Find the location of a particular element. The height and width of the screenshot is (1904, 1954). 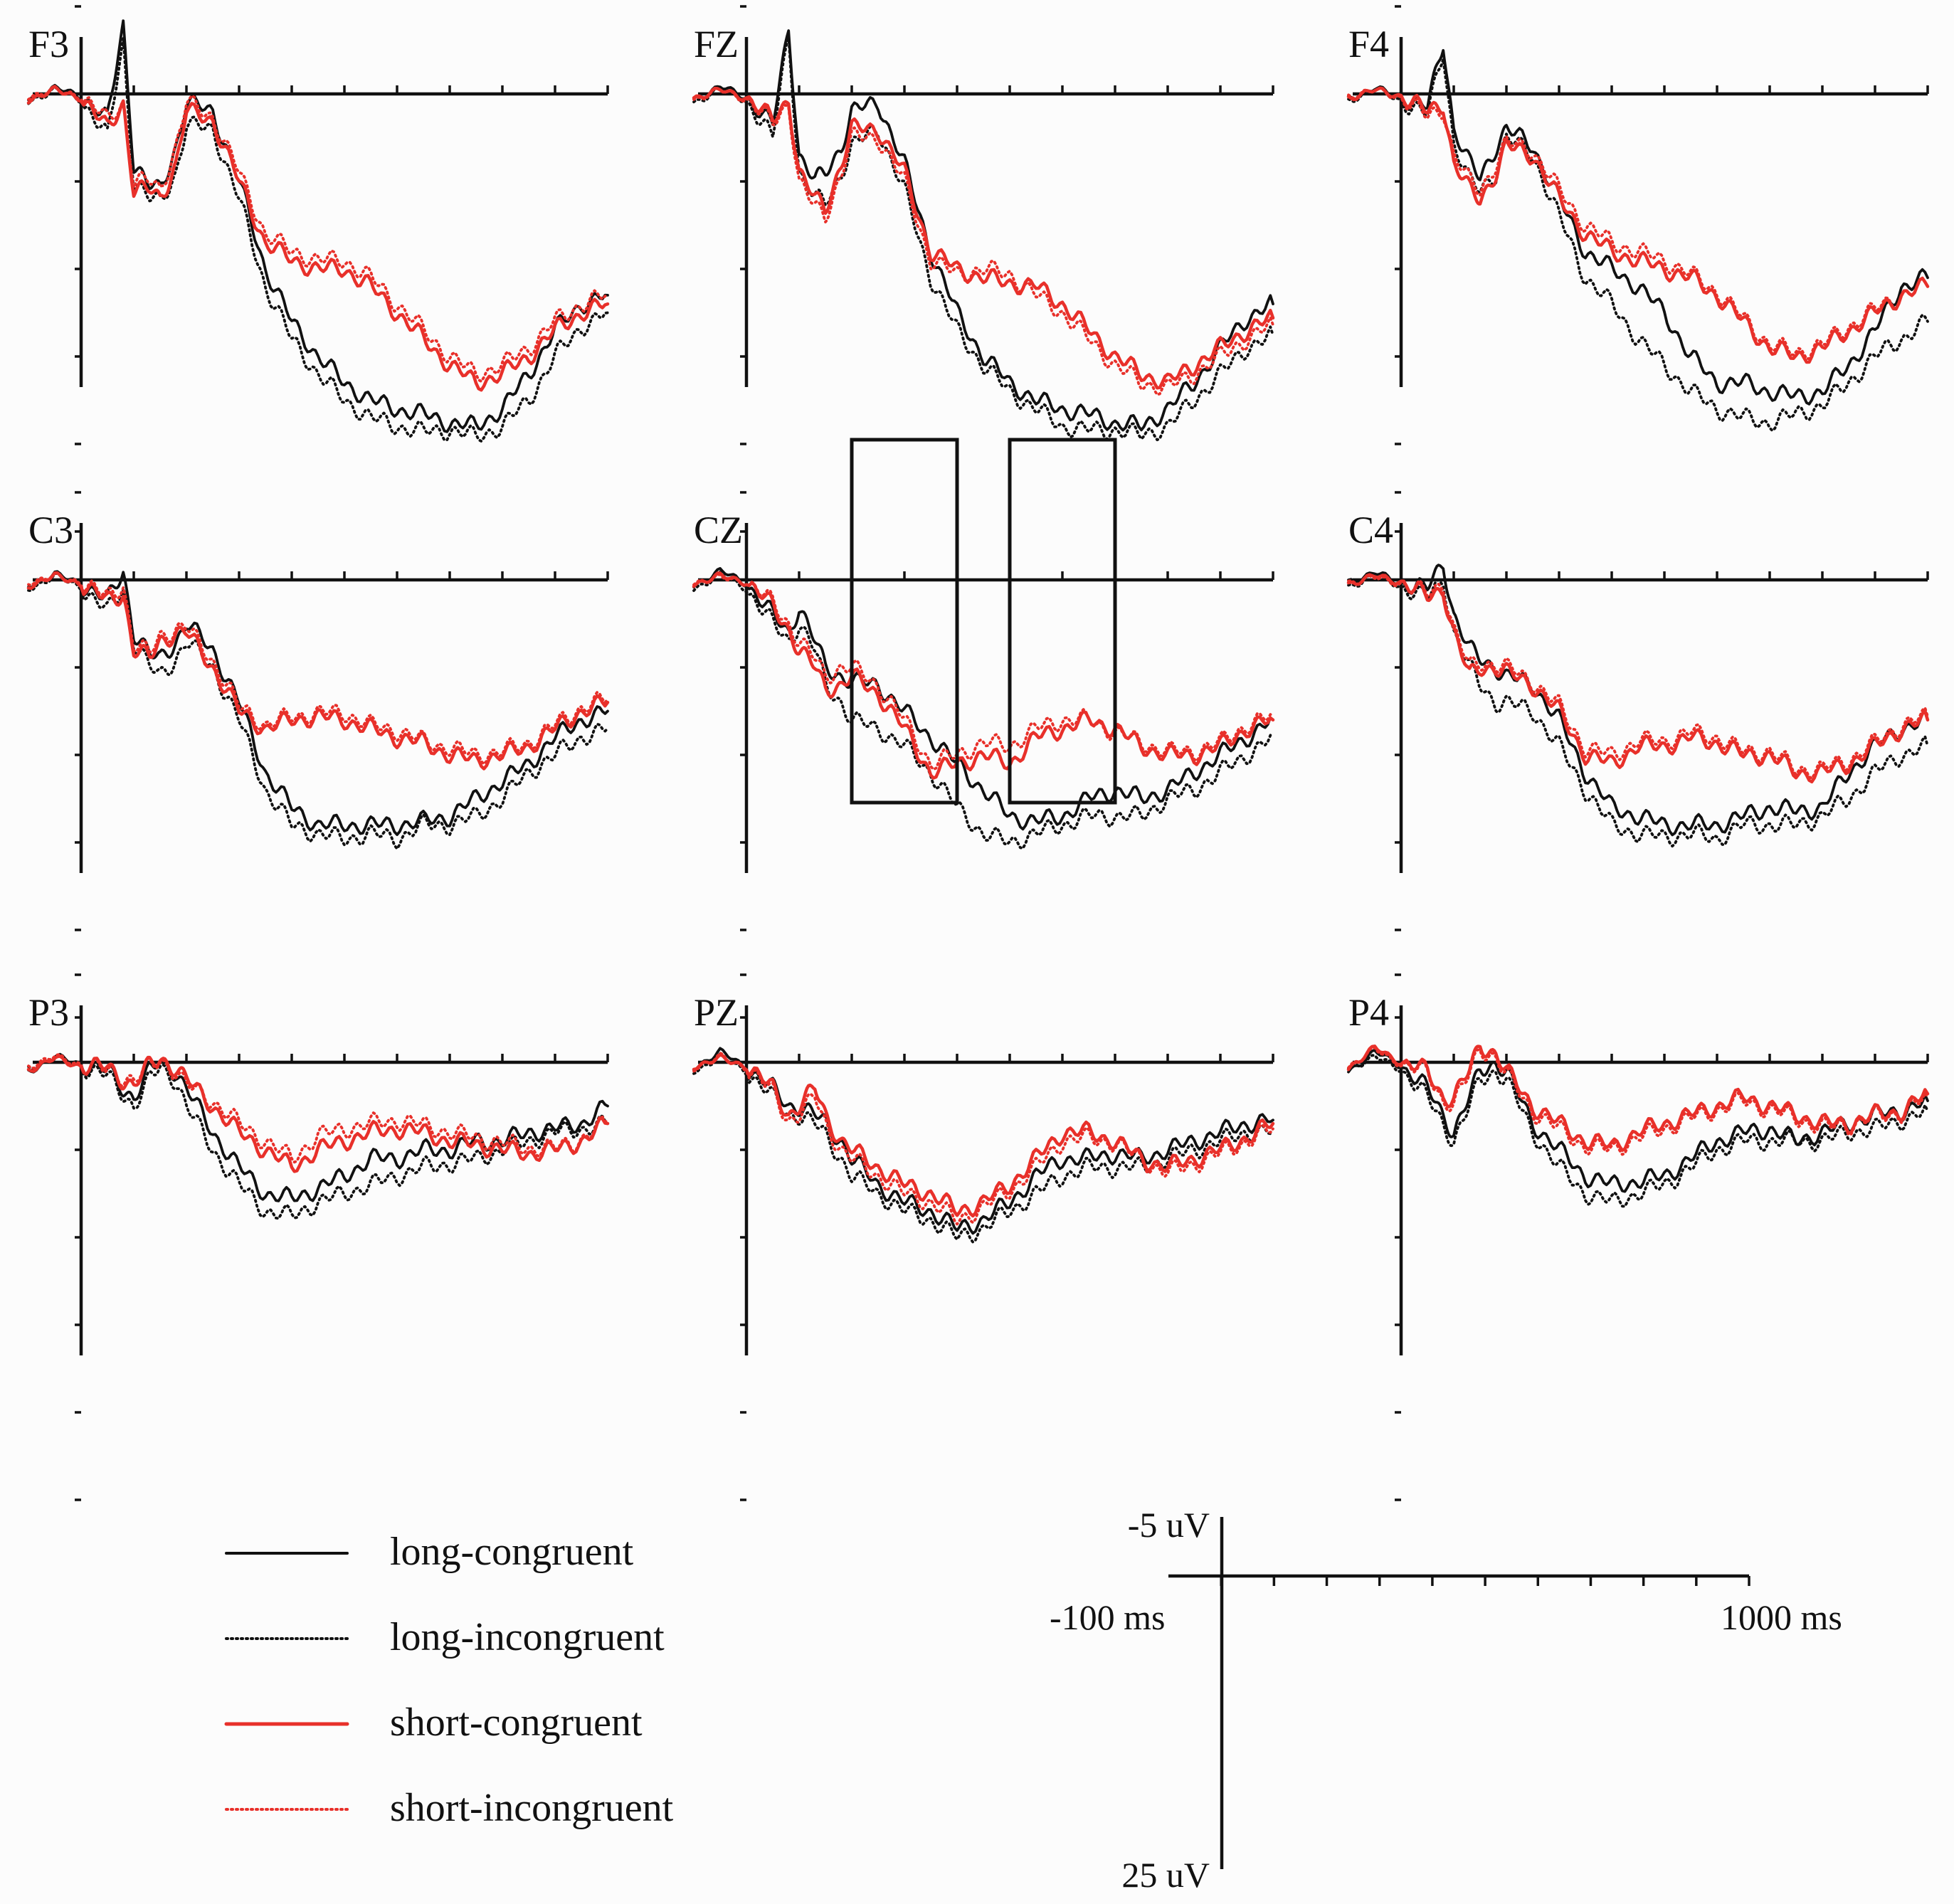

panel-fz: FZ is located at coordinates (983, 269).